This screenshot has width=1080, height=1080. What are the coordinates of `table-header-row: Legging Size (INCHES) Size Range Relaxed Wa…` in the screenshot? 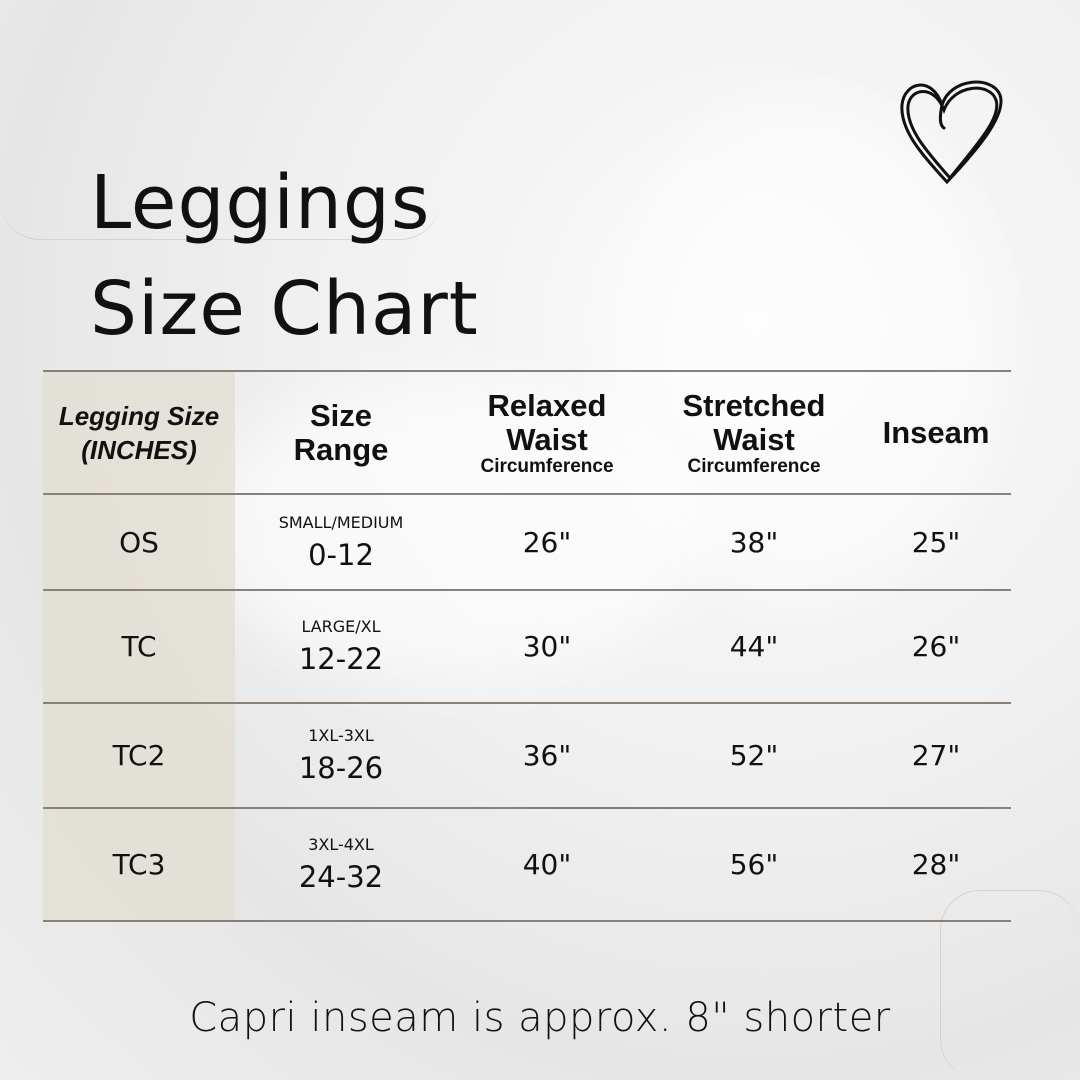 It's located at (527, 432).